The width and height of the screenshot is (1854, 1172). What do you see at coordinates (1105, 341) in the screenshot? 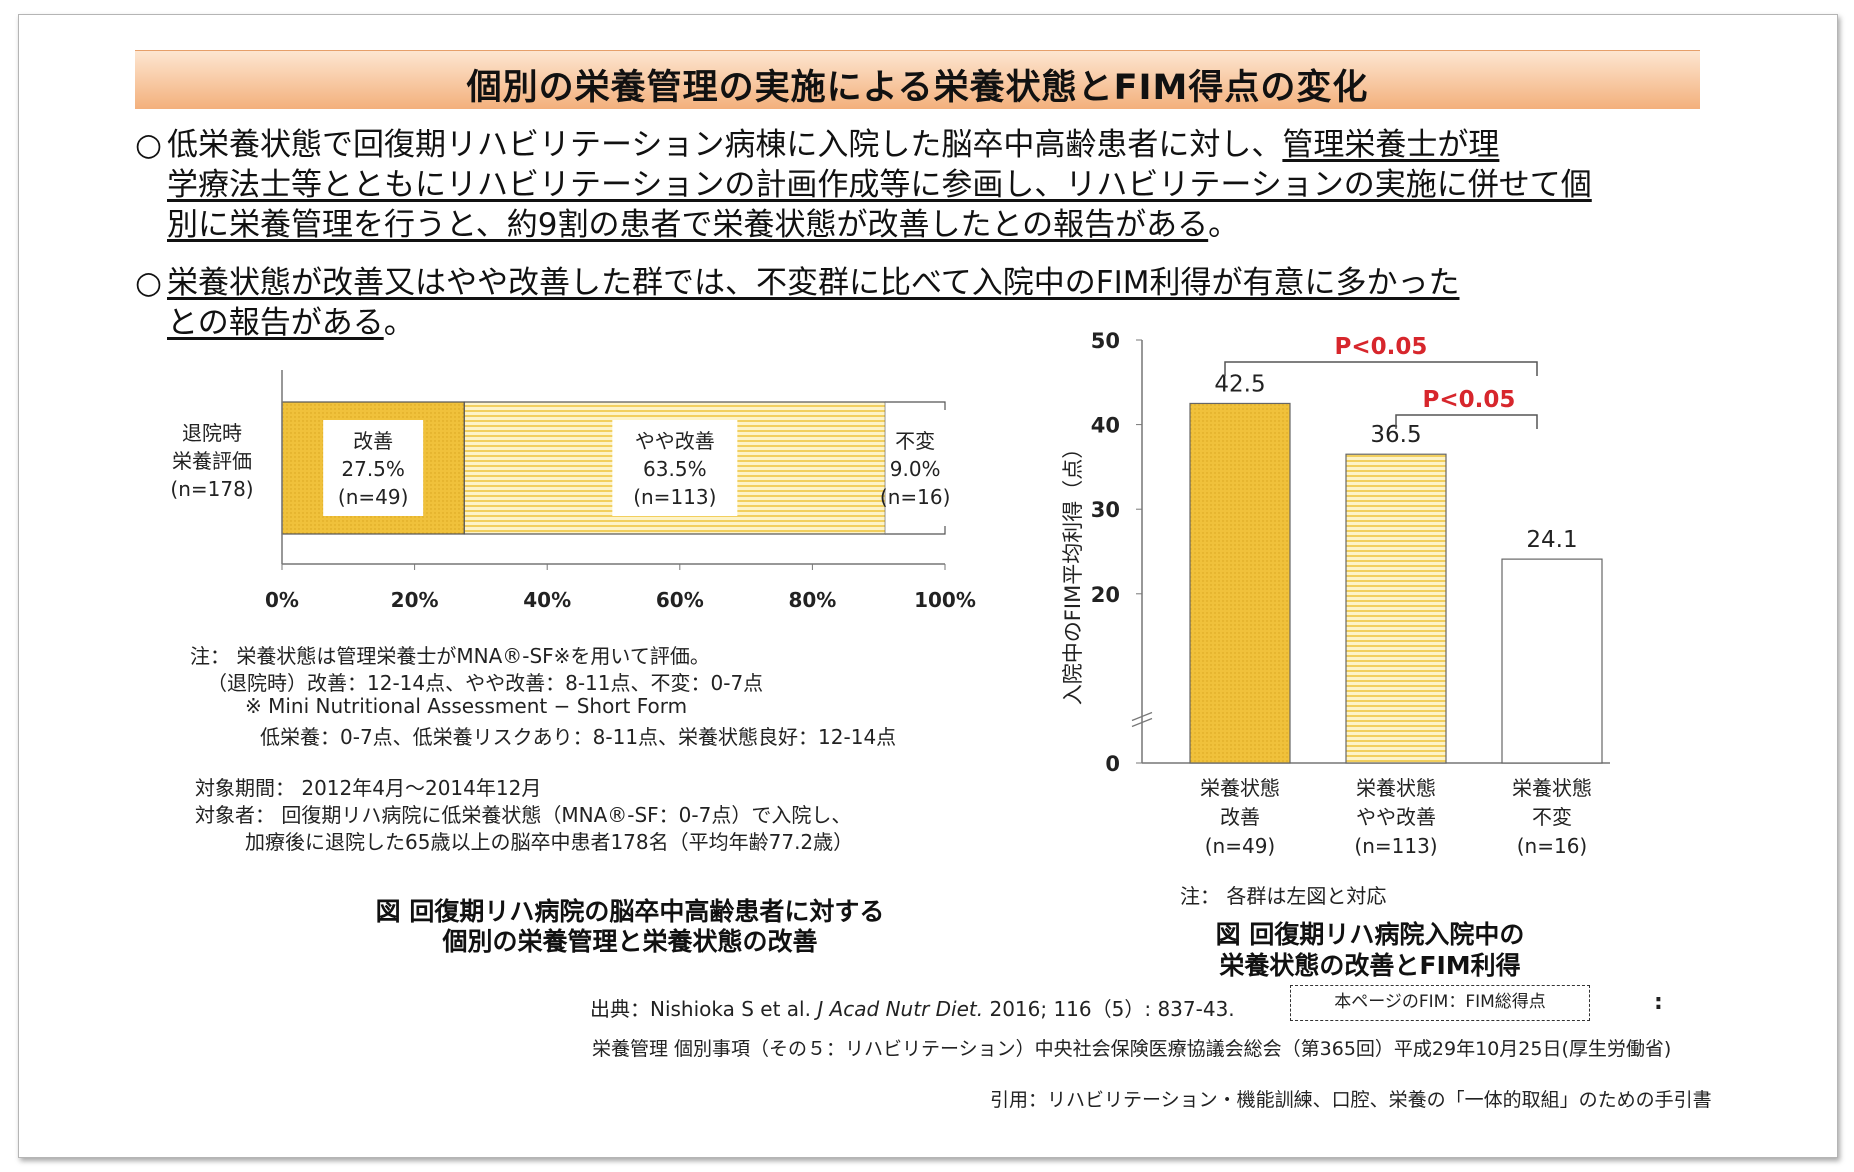
I see `right-y-tick-4: 50` at bounding box center [1105, 341].